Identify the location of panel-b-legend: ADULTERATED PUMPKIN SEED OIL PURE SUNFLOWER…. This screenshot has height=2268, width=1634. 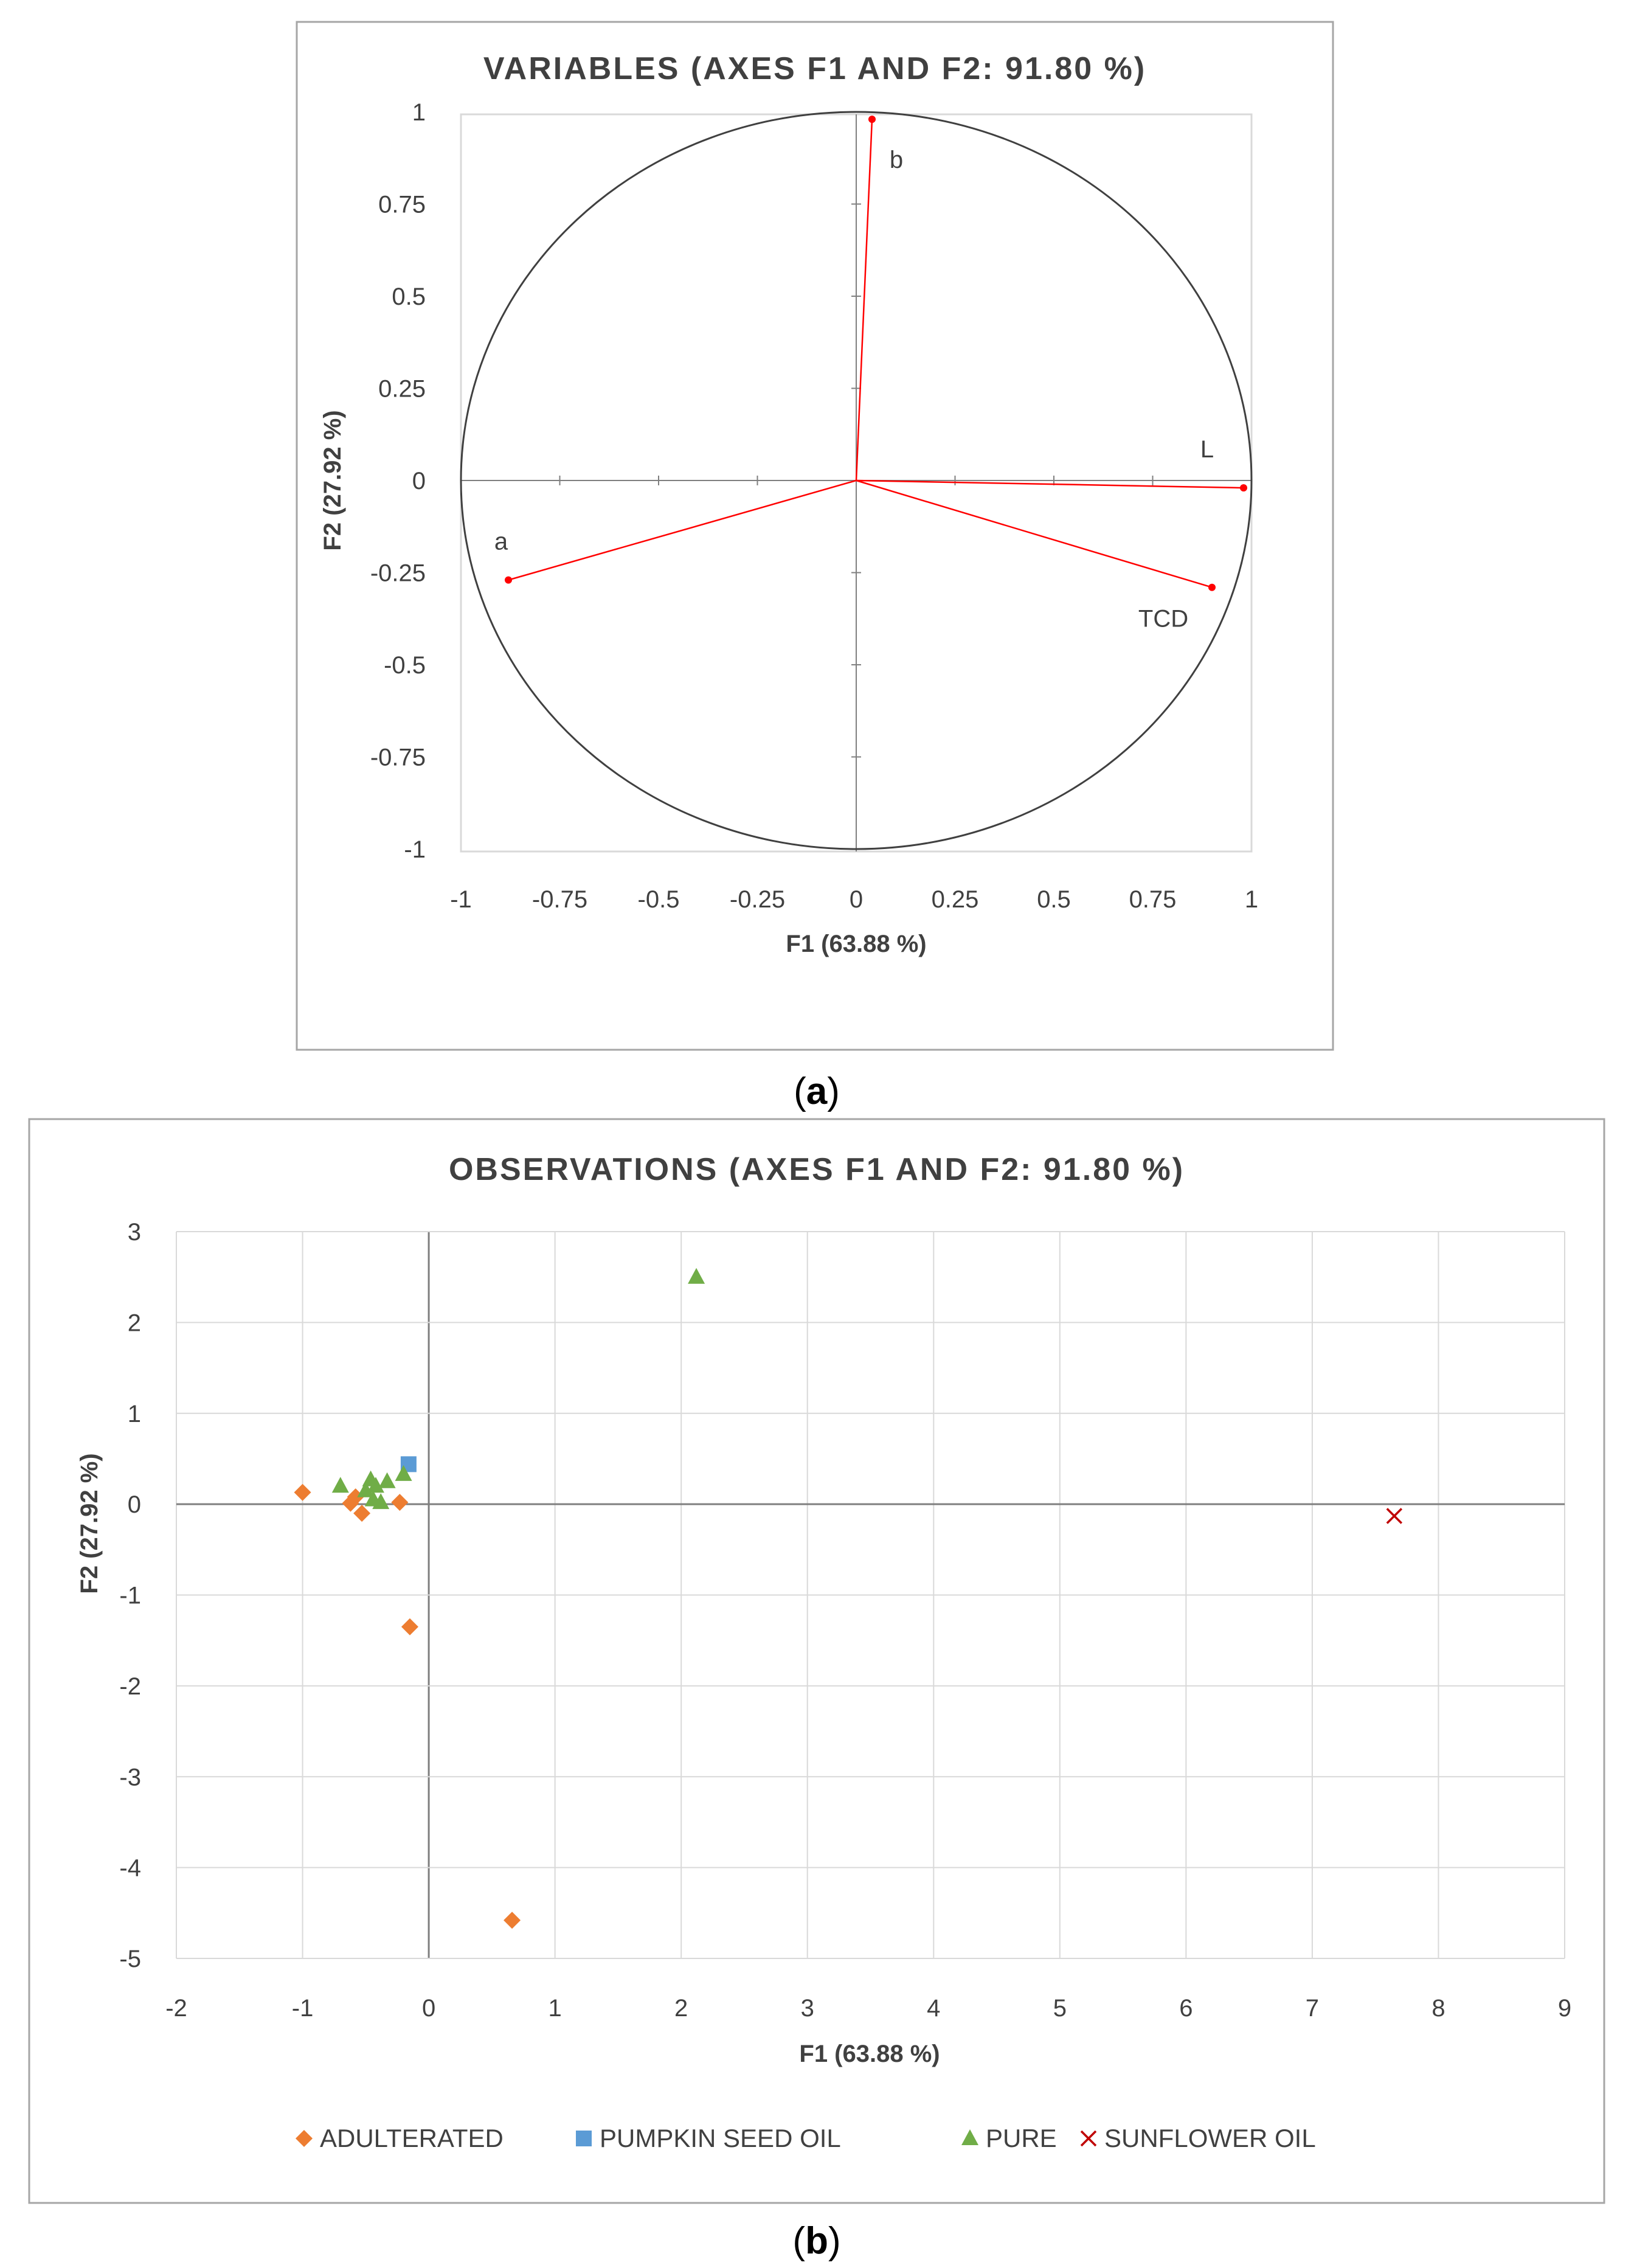
(806, 2138).